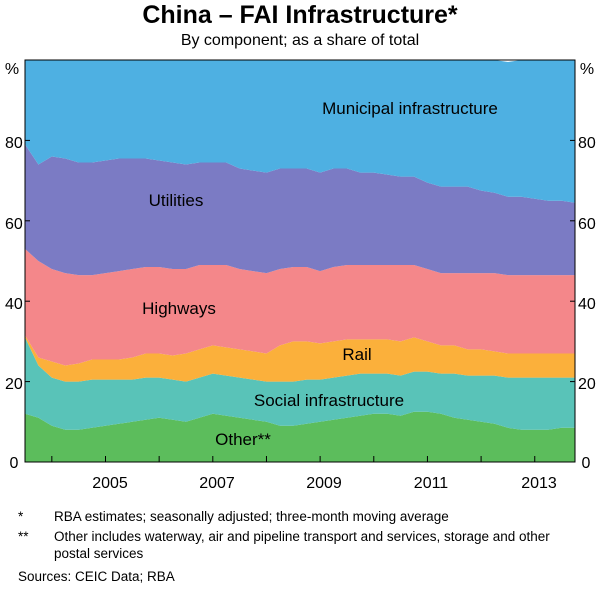 The height and width of the screenshot is (594, 600). Describe the element at coordinates (12, 69) in the screenshot. I see `y-unit-left: %` at that location.